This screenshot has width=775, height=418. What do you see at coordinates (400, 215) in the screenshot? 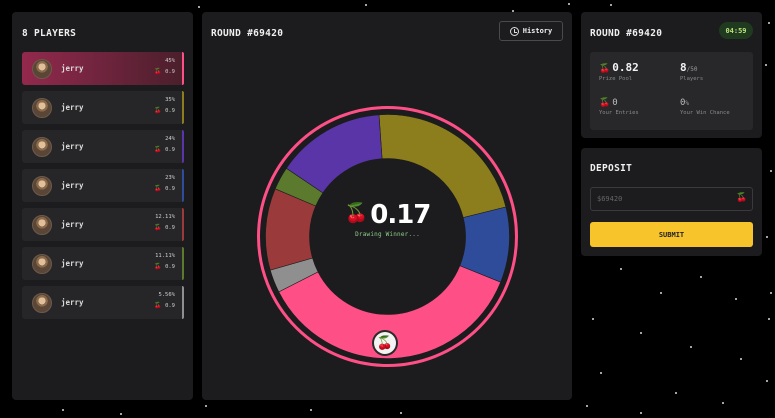
I see `pot-value: 0.17` at bounding box center [400, 215].